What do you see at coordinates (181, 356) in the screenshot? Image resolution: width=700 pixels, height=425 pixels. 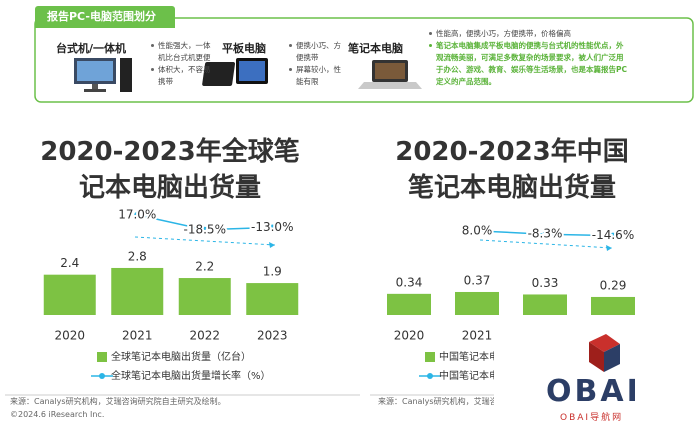 I see `legend-label: 全球笔记本电脑出货量（亿台）` at bounding box center [181, 356].